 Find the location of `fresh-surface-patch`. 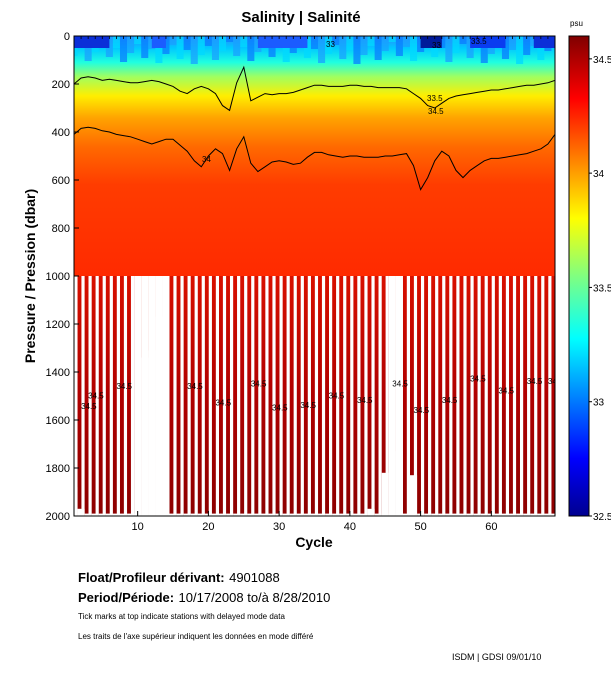

fresh-surface-patch is located at coordinates (282, 42).